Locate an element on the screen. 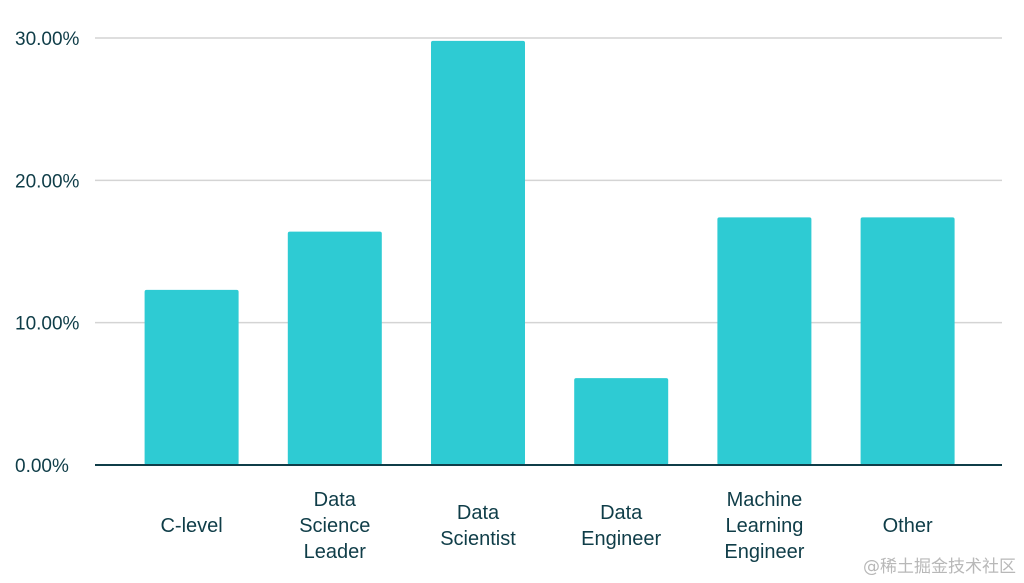  x-category-label-line: Other is located at coordinates (908, 526).